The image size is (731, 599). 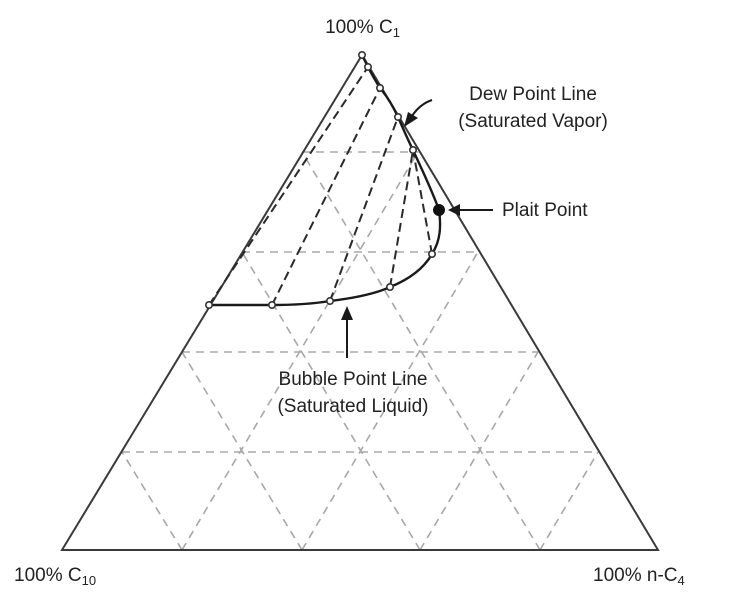 I want to click on right-vertex-text: 100% n-C, so click(x=635, y=575).